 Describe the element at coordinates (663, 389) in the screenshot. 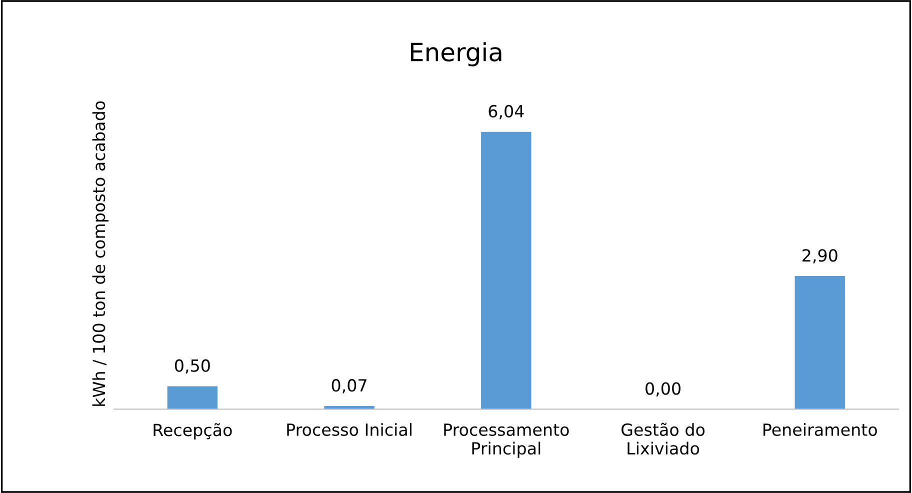

I see `data-label: 0,00` at that location.